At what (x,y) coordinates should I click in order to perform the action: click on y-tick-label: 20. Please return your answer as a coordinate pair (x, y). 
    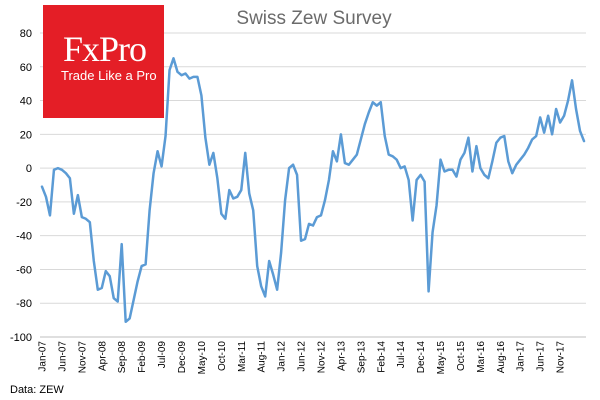
    Looking at the image, I should click on (26, 135).